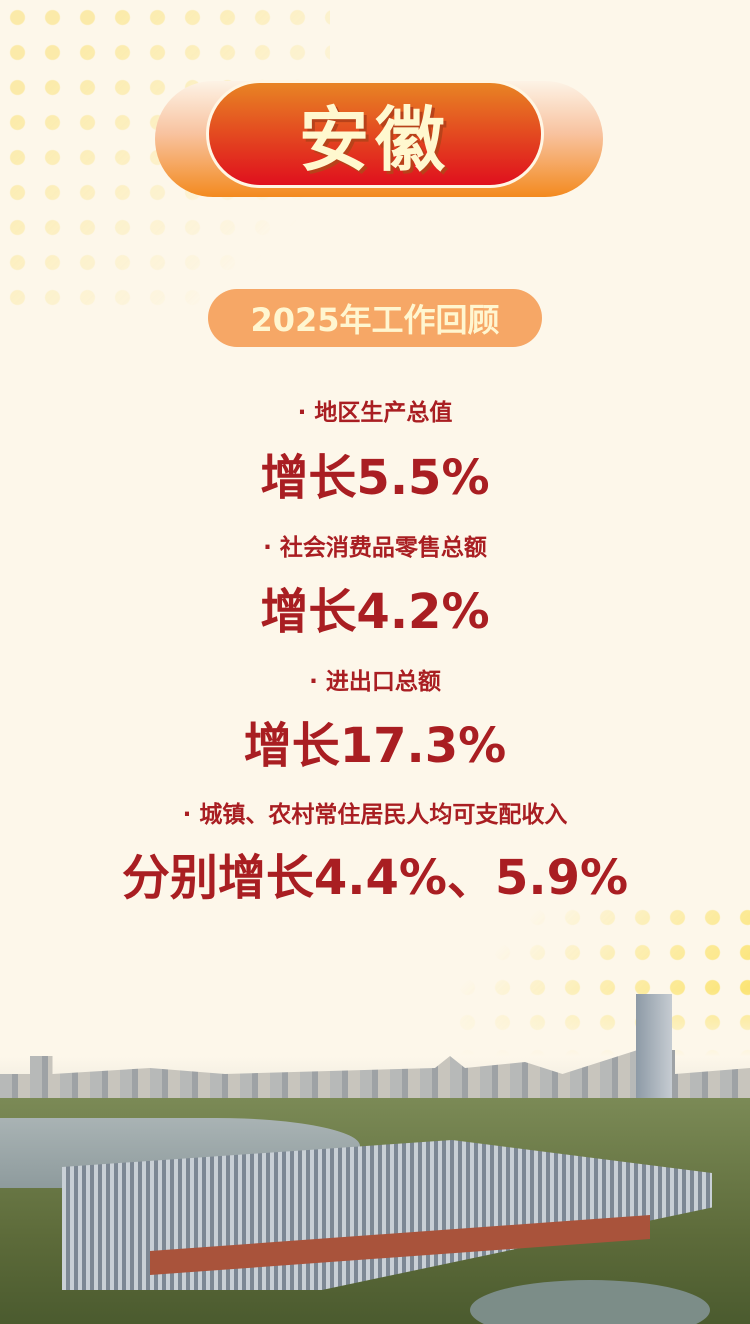 Image resolution: width=750 pixels, height=1324 pixels. What do you see at coordinates (375, 878) in the screenshot?
I see `stat-value: 分别增长4.4%、5.9%` at bounding box center [375, 878].